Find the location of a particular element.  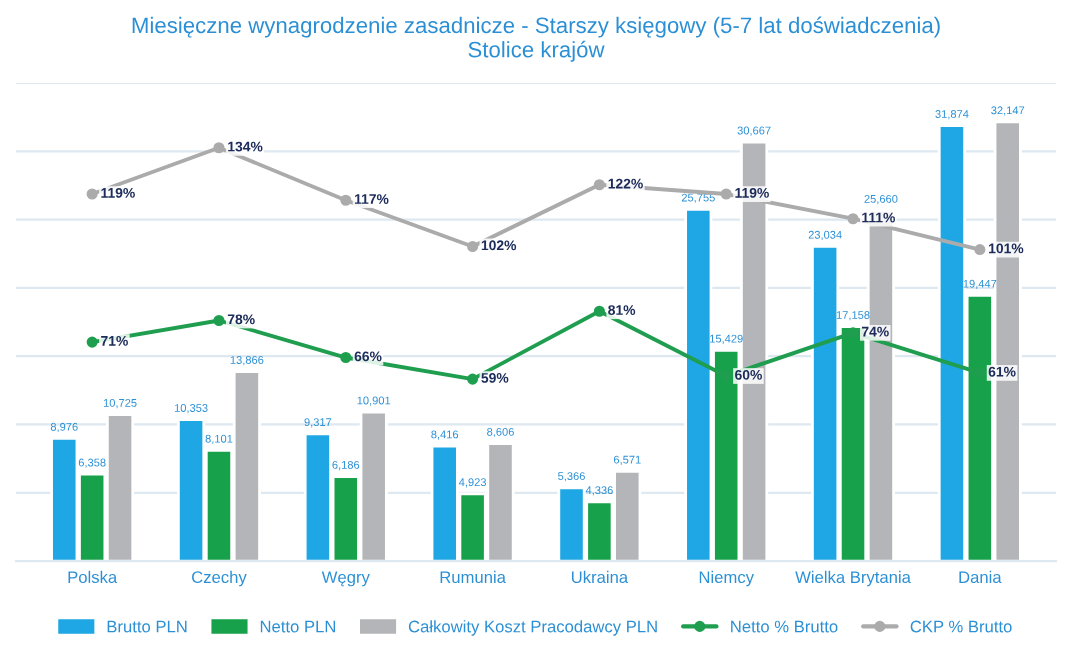

x-tick-label: Ukraina is located at coordinates (600, 577).